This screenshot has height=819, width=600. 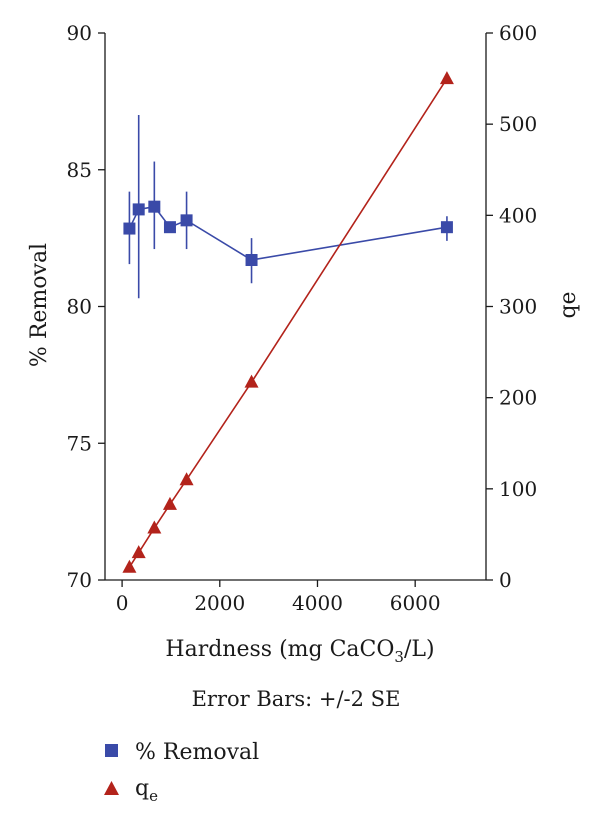 What do you see at coordinates (79, 33) in the screenshot?
I see `y-left-tick-label: 90` at bounding box center [79, 33].